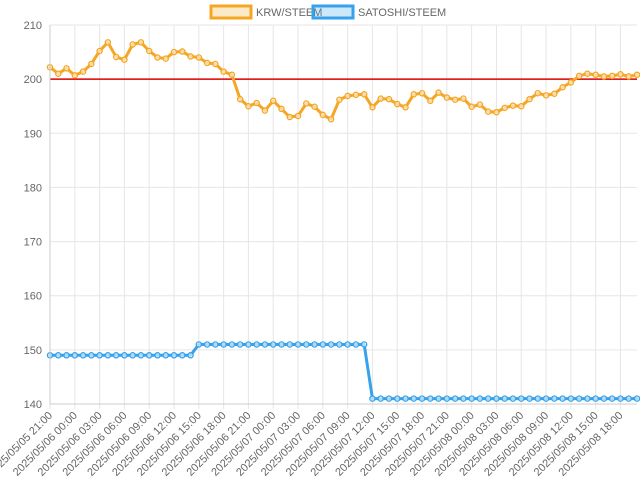 This screenshot has height=480, width=640. I want to click on legend-item-krw: KRW/STEEM, so click(265, 12).